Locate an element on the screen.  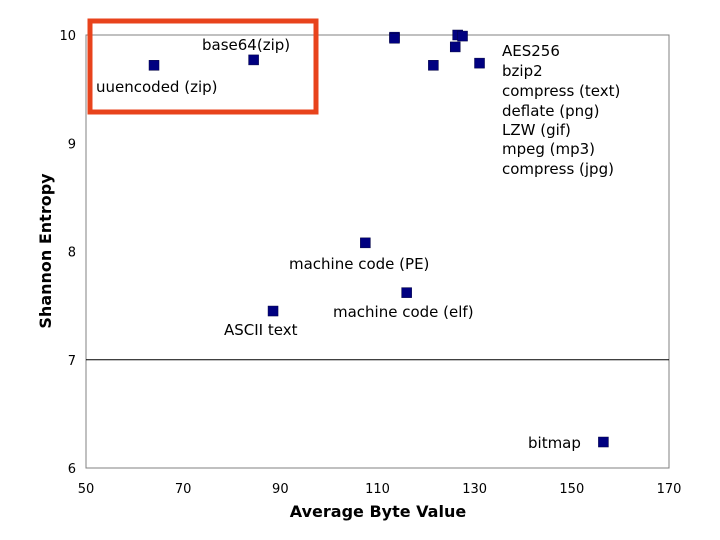
data-point-mpeg-mp3 is located at coordinates (462, 36).